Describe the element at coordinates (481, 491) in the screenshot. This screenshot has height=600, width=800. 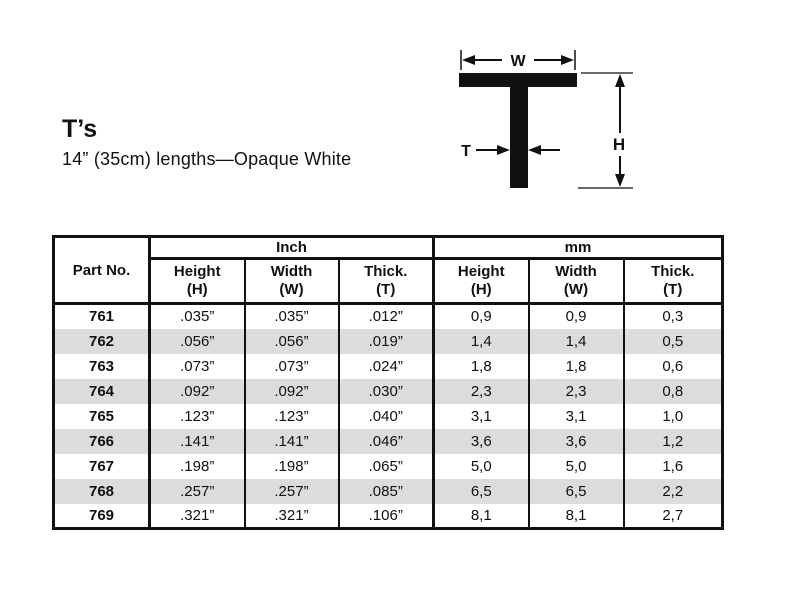
I see `mm-height-cell: 6,5` at that location.